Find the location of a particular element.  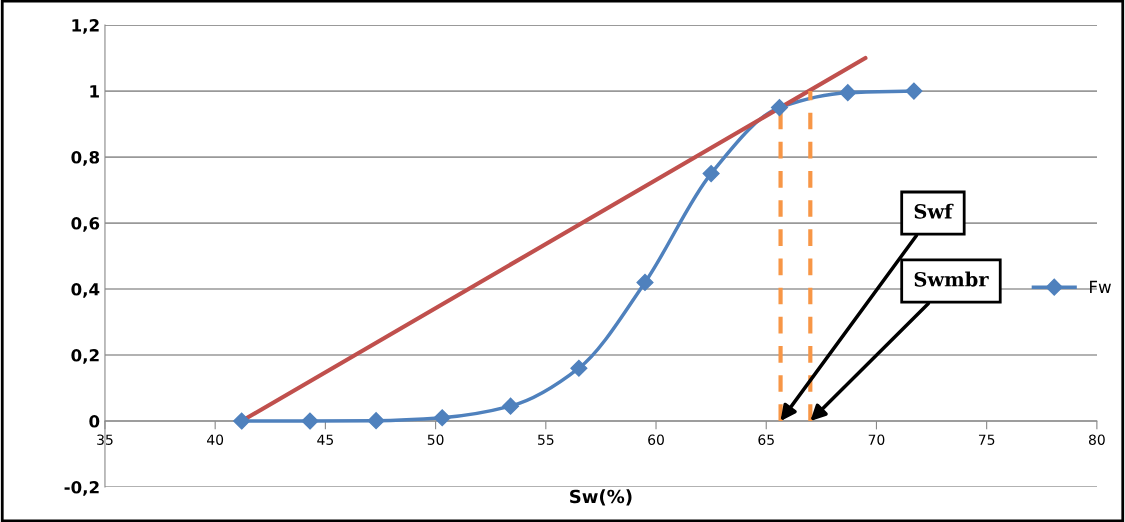

y-tick-label: 0,4 is located at coordinates (85, 290).